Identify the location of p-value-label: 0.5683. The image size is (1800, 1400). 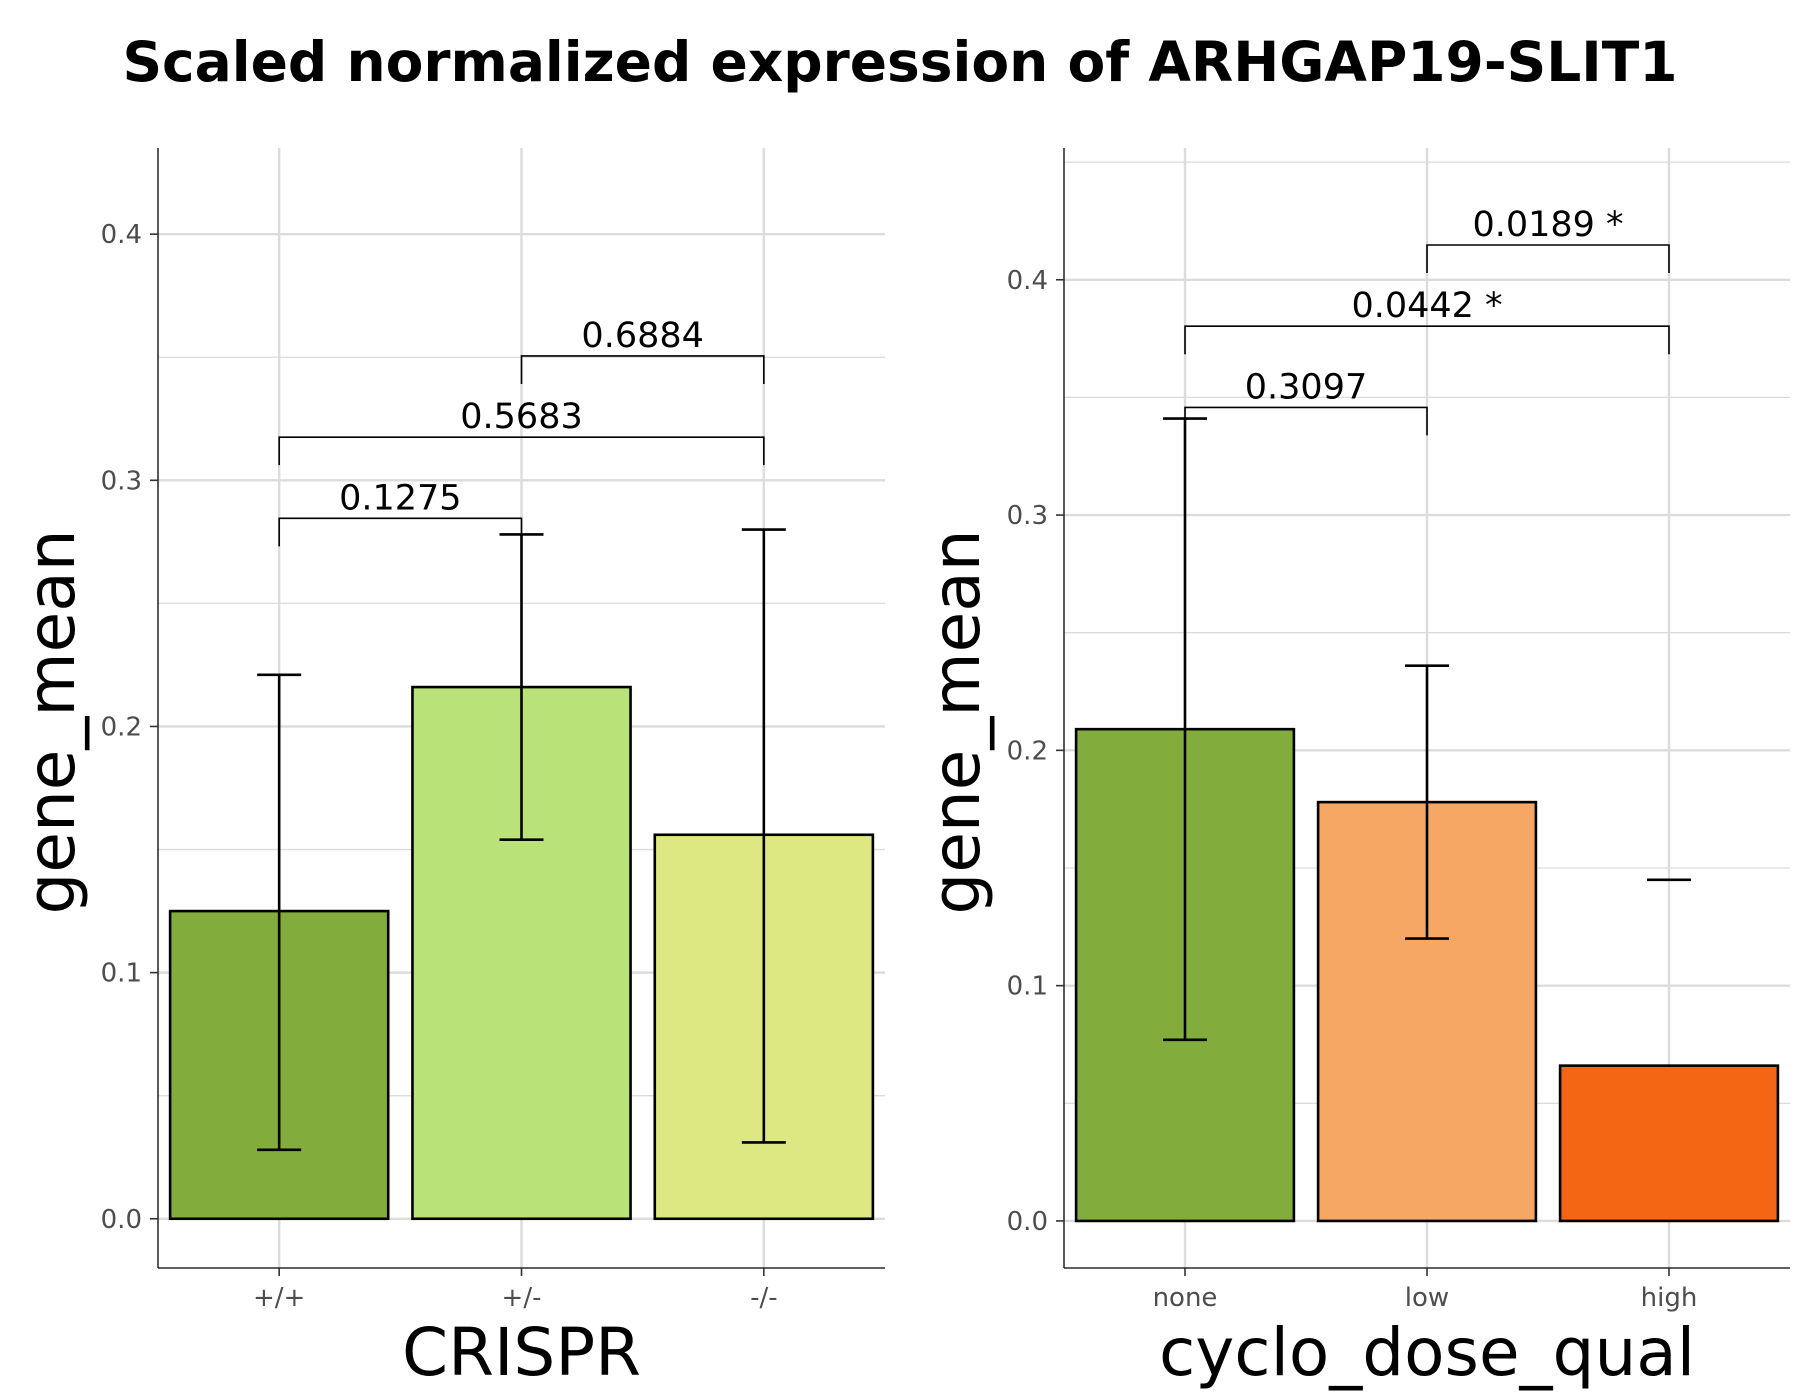
(521, 417).